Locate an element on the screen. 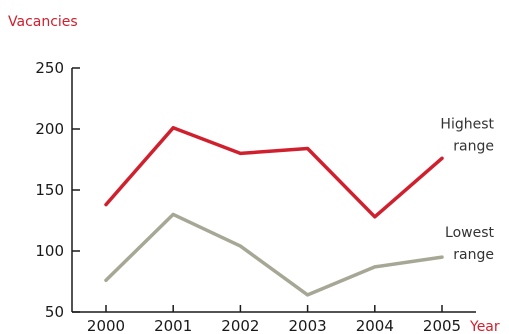 The width and height of the screenshot is (509, 334). x-tick-label: 2002 is located at coordinates (240, 325).